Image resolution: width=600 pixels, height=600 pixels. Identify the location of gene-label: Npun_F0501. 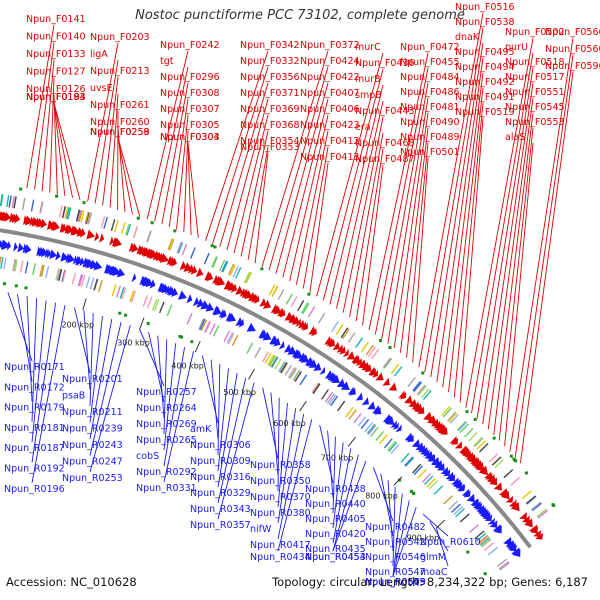
(430, 152).